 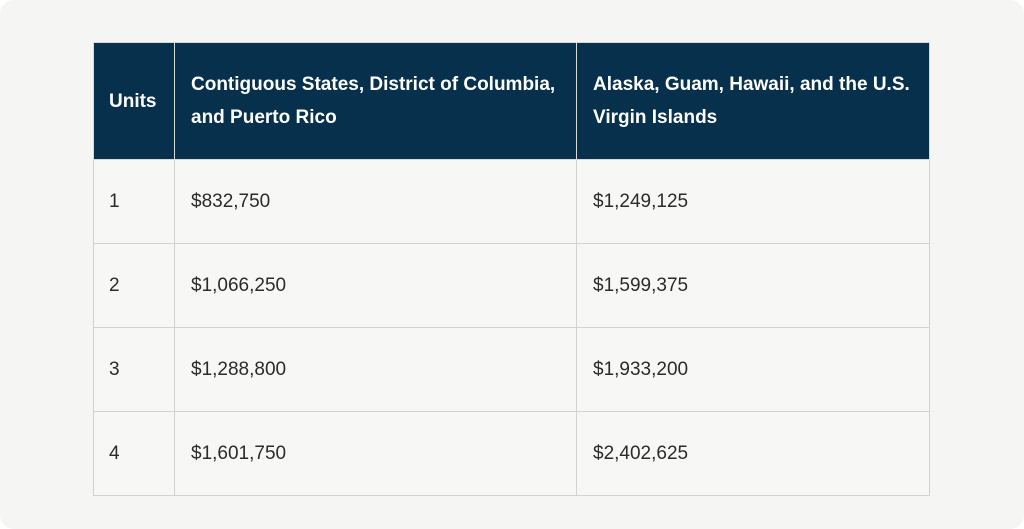 I want to click on cell-contiguous-limit: $1,601,750, so click(x=375, y=453).